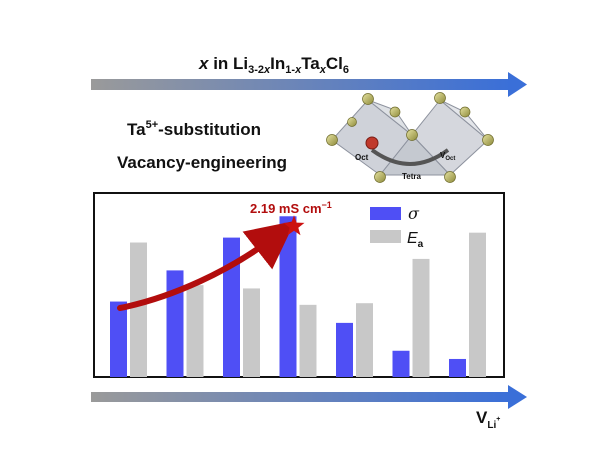 The width and height of the screenshot is (605, 453). I want to click on top-arrow-head, so click(517, 84).